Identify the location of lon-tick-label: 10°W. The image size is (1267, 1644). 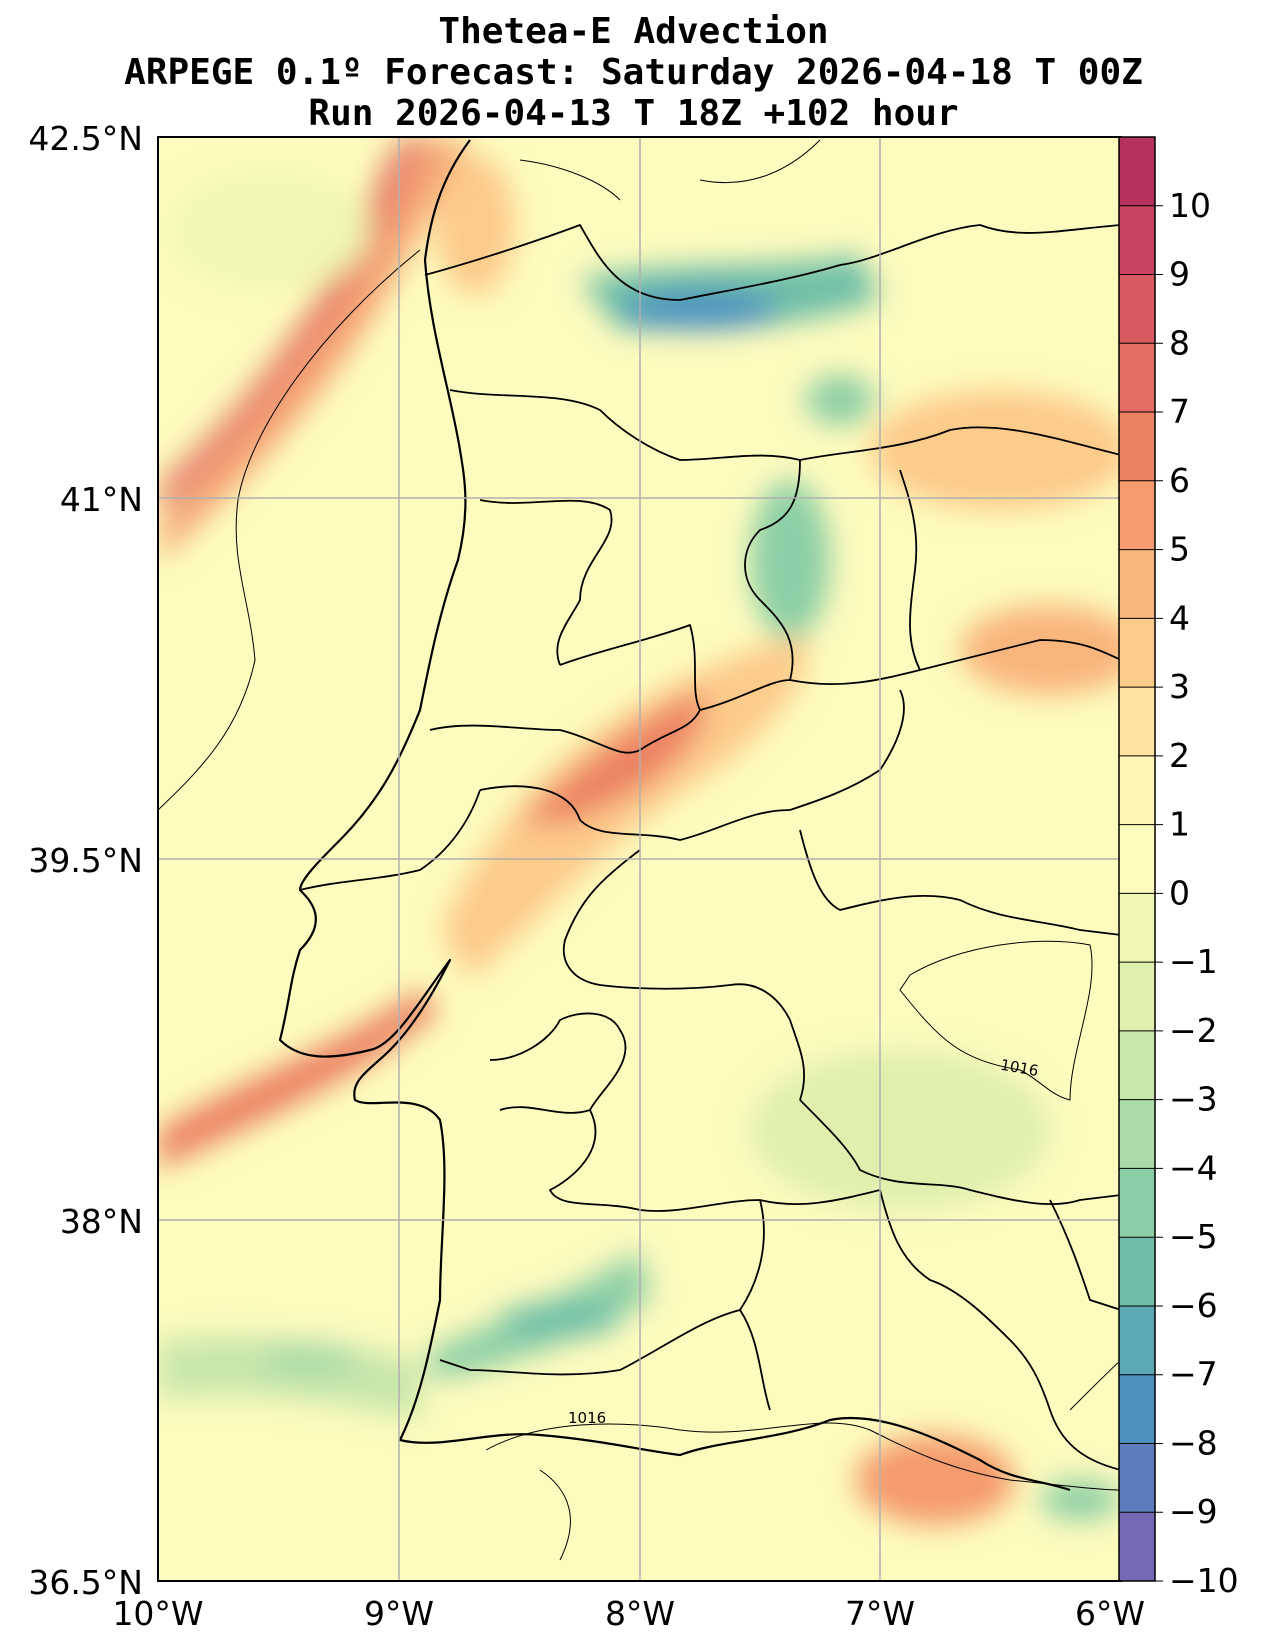
(157, 1613).